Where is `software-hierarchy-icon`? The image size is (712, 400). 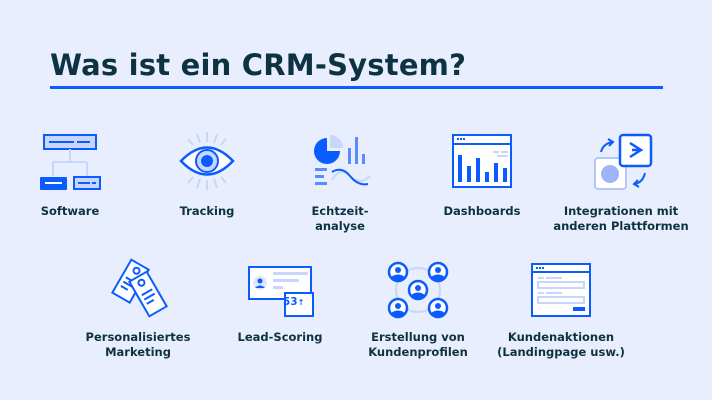 software-hierarchy-icon is located at coordinates (70, 162).